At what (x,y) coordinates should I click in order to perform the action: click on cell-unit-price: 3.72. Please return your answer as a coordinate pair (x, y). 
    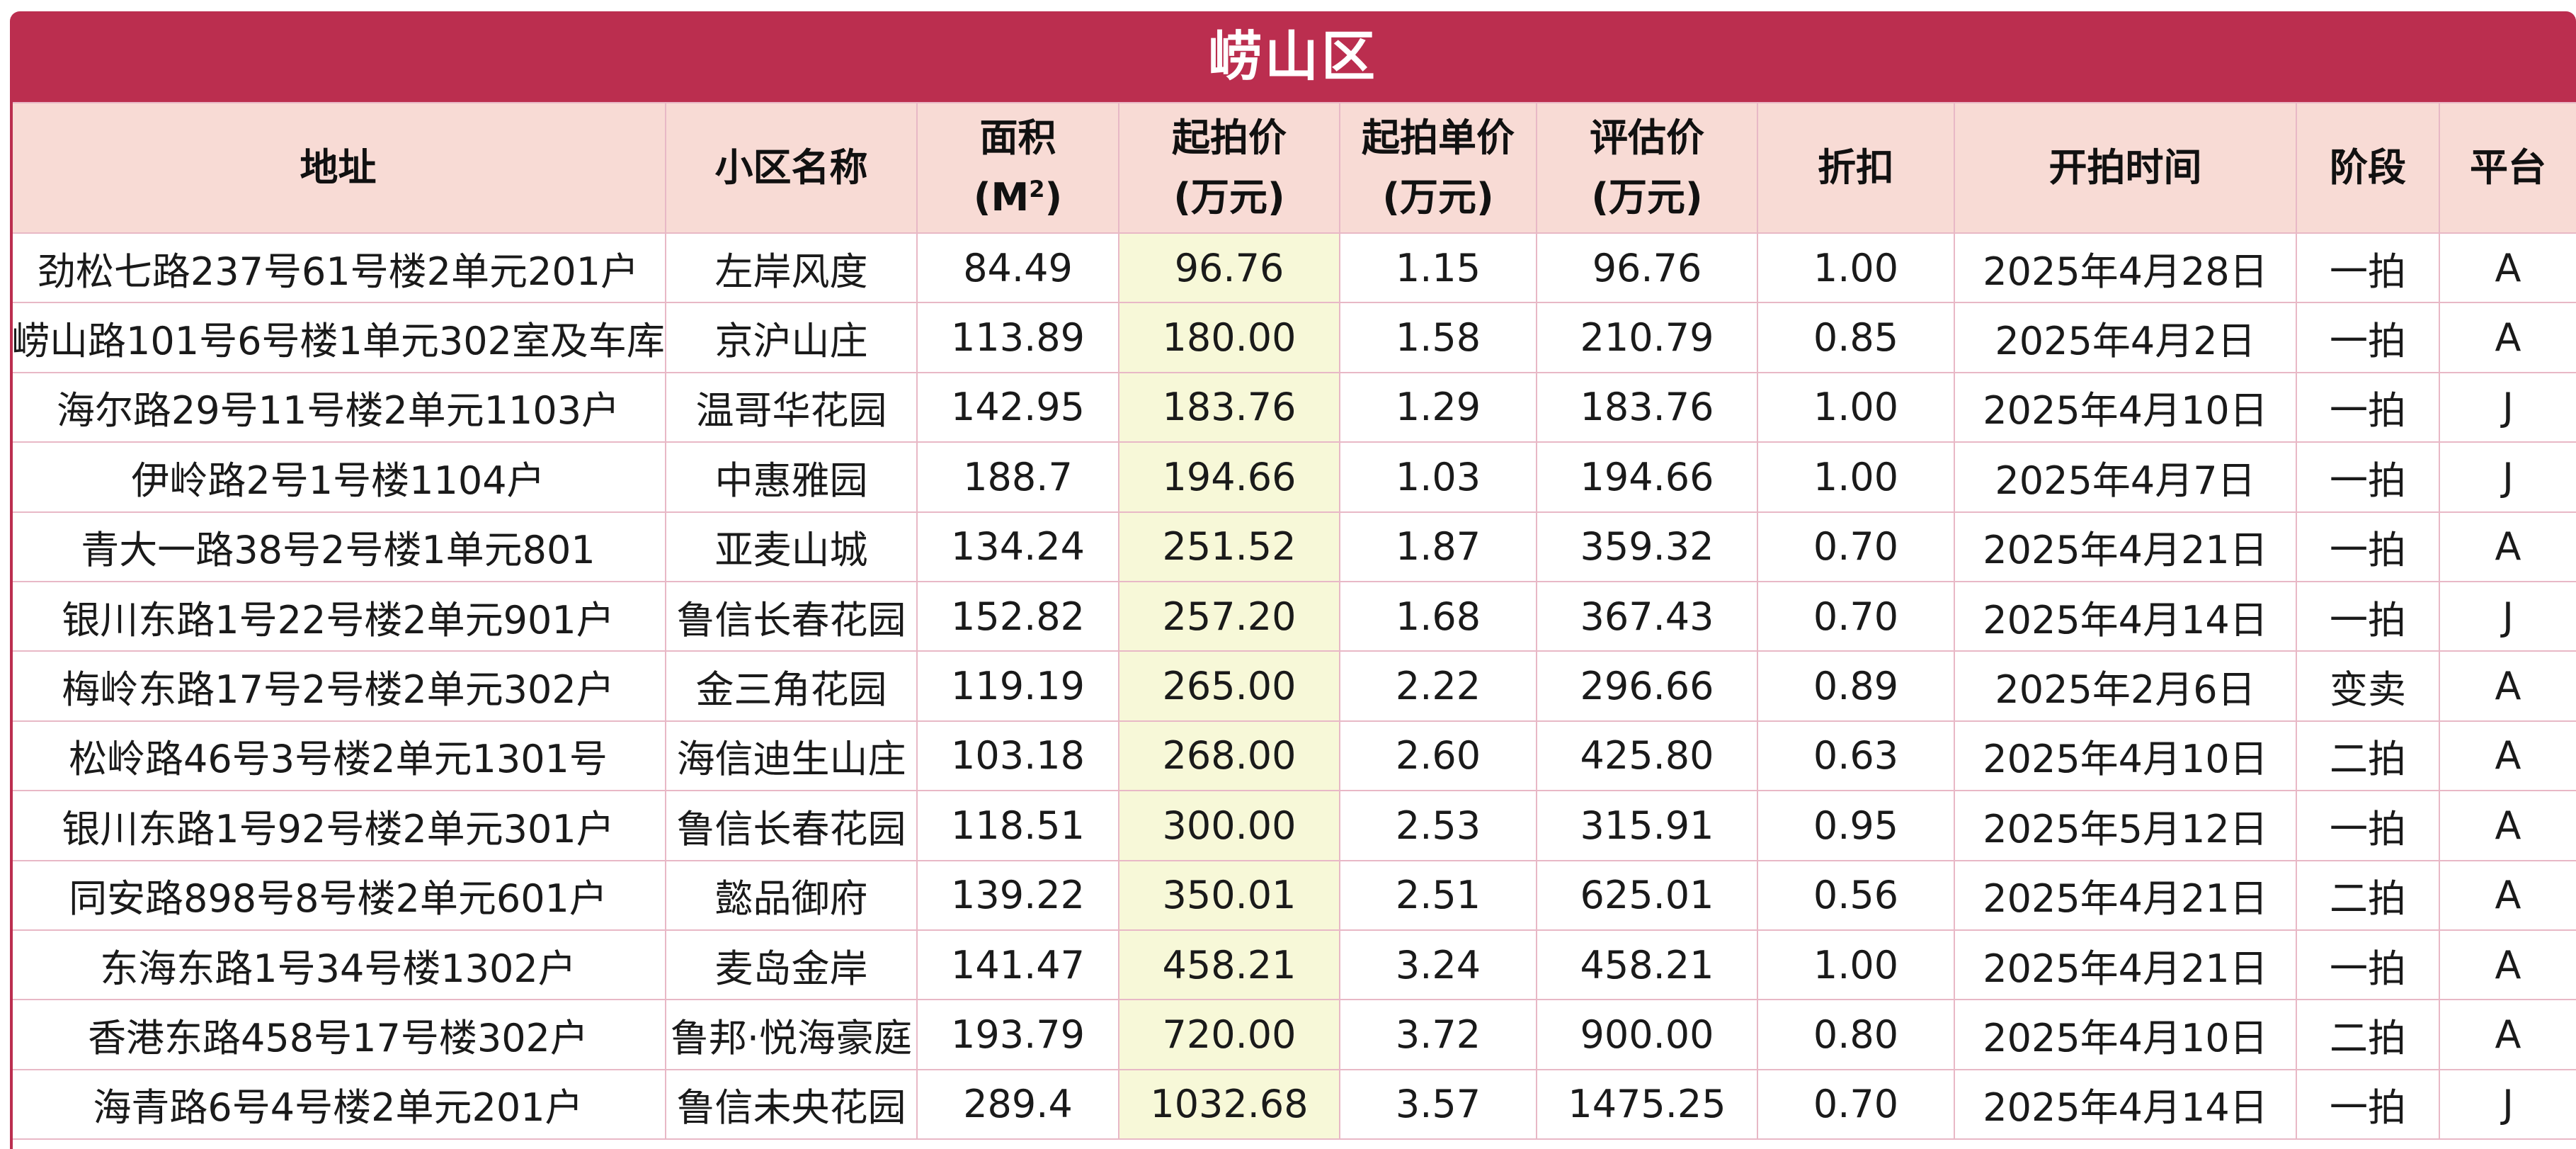
    Looking at the image, I should click on (1438, 1034).